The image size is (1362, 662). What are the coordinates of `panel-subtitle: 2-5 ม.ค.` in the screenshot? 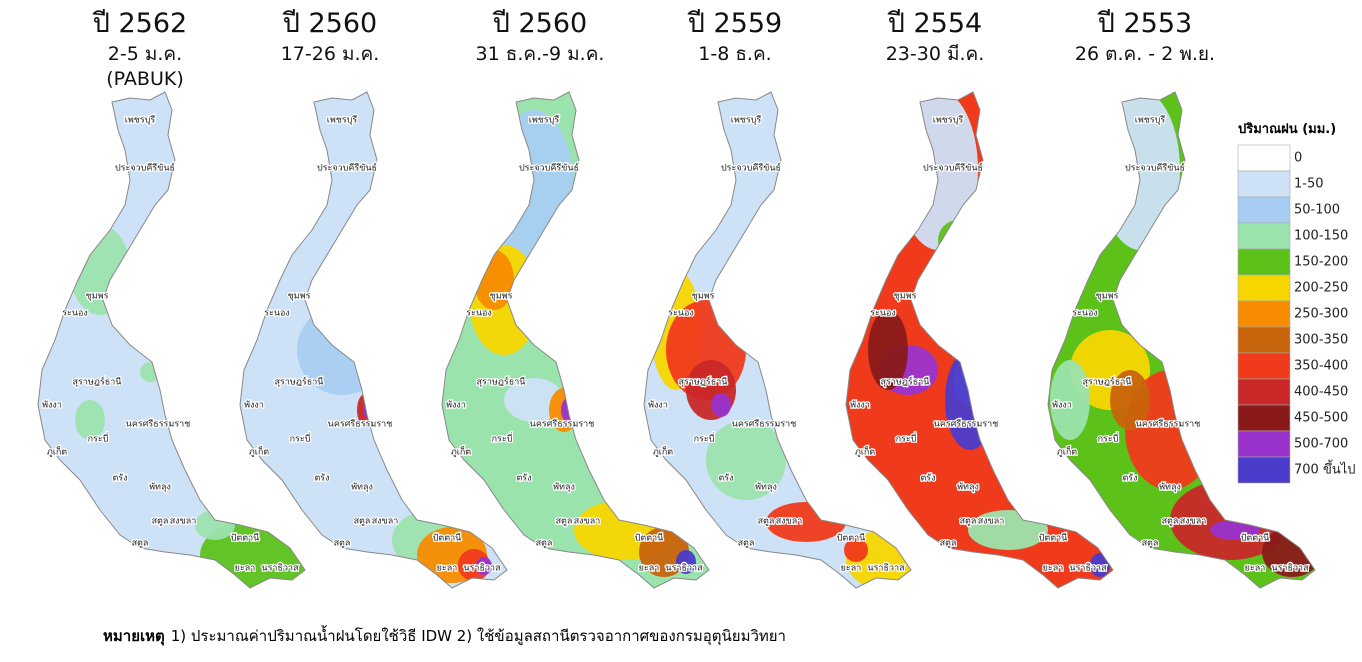 It's located at (145, 54).